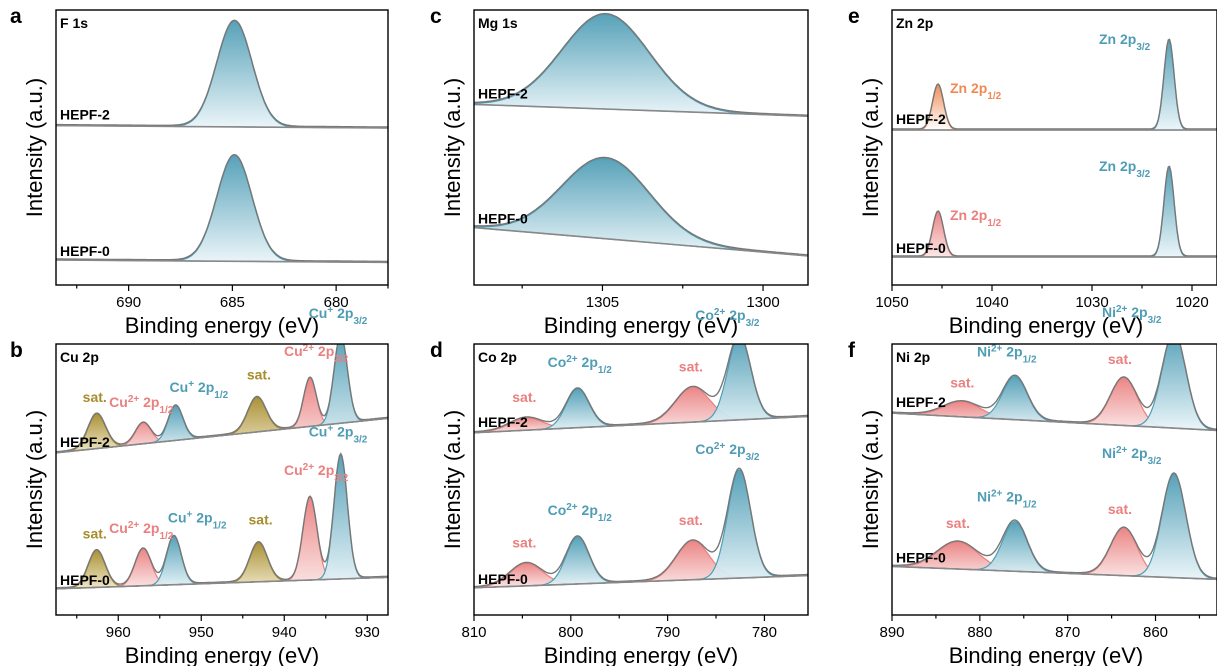 The image size is (1217, 666). Describe the element at coordinates (16, 350) in the screenshot. I see `panel-letter: b` at that location.